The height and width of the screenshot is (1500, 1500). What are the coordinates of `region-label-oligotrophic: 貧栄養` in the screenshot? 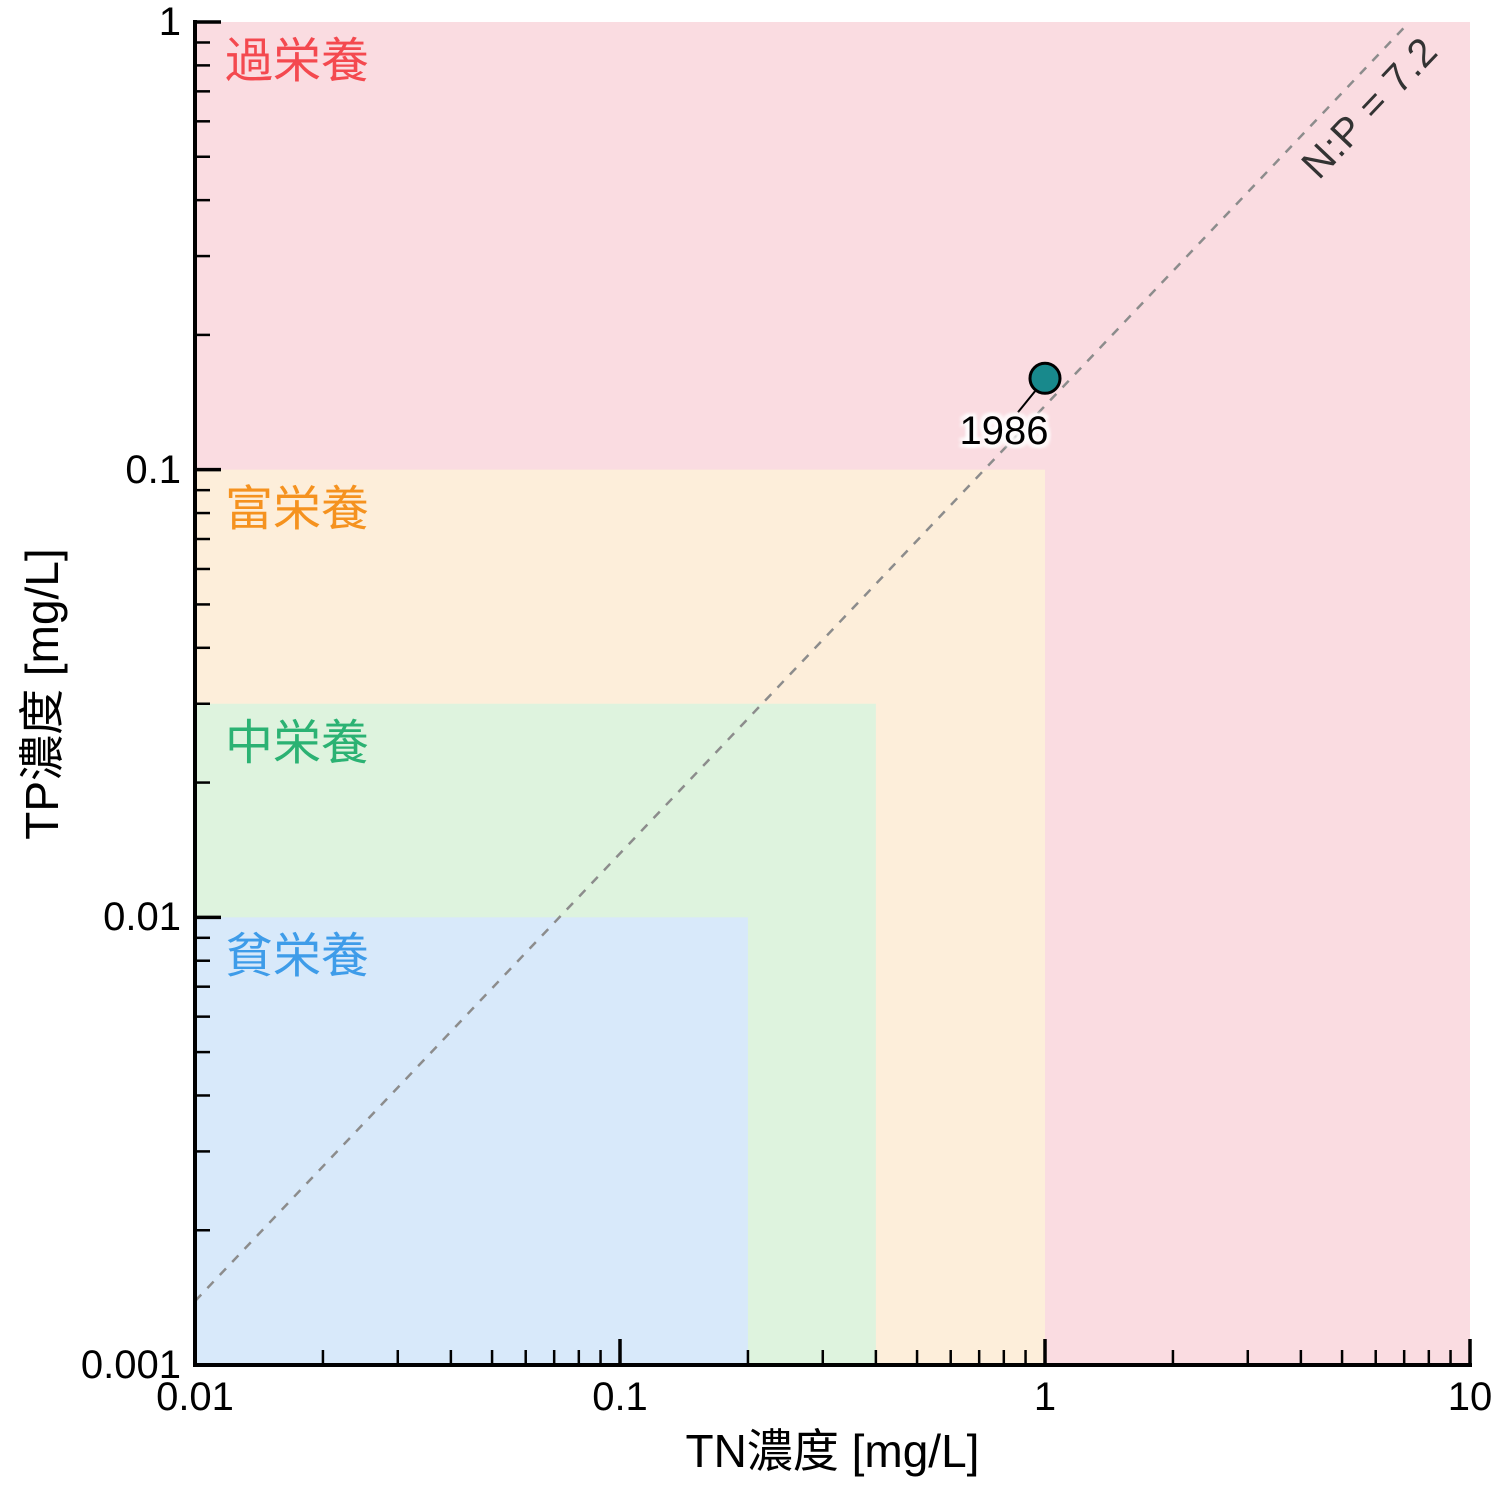 It's located at (297, 957).